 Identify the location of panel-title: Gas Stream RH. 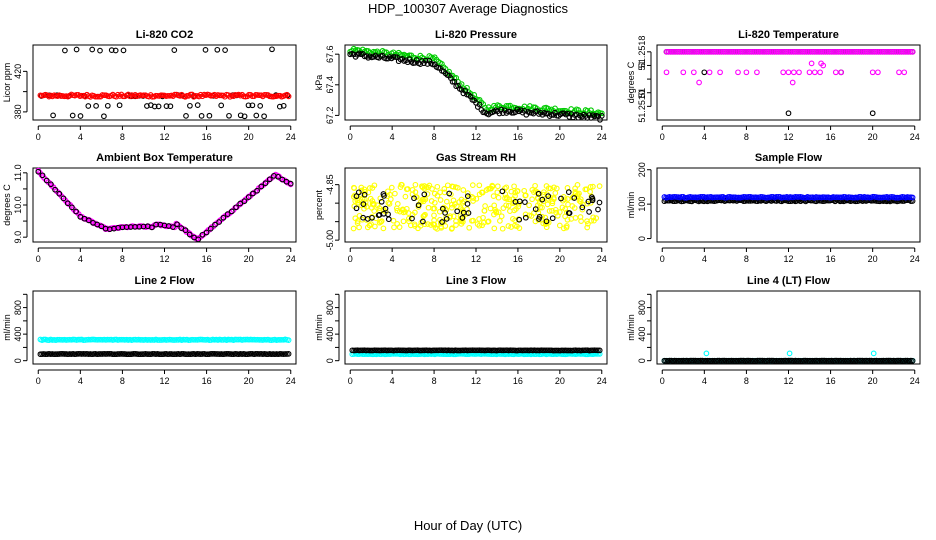
(476, 158).